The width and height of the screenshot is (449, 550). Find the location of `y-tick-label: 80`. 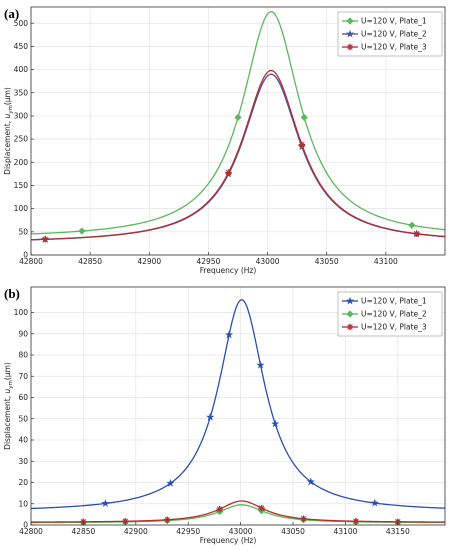

y-tick-label: 80 is located at coordinates (23, 355).